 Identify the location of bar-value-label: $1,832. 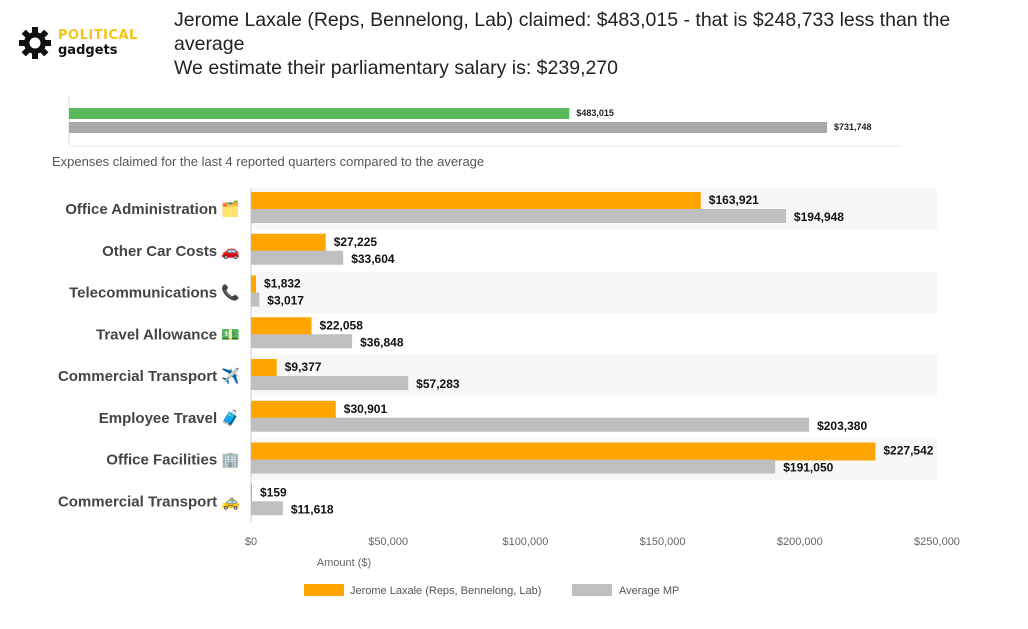
(282, 284).